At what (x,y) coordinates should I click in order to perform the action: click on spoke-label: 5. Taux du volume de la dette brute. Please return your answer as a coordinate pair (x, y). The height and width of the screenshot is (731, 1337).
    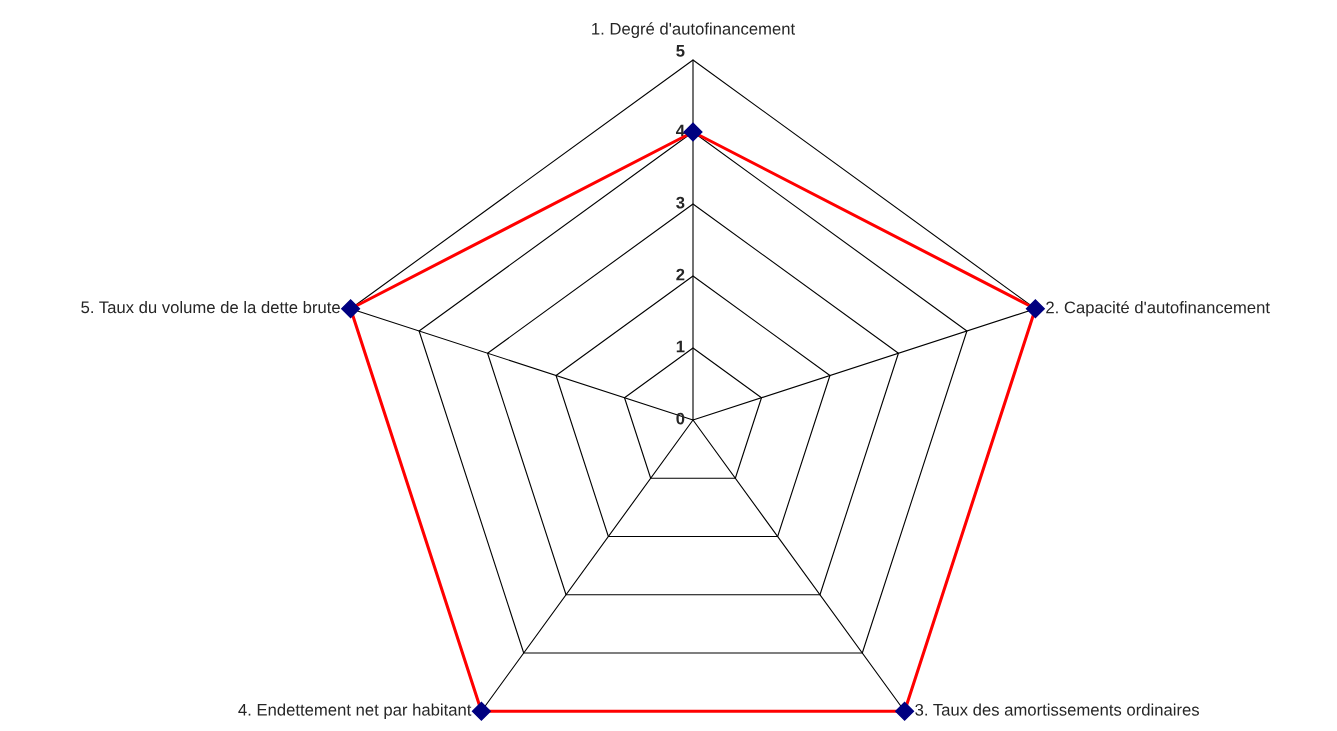
    Looking at the image, I should click on (210, 307).